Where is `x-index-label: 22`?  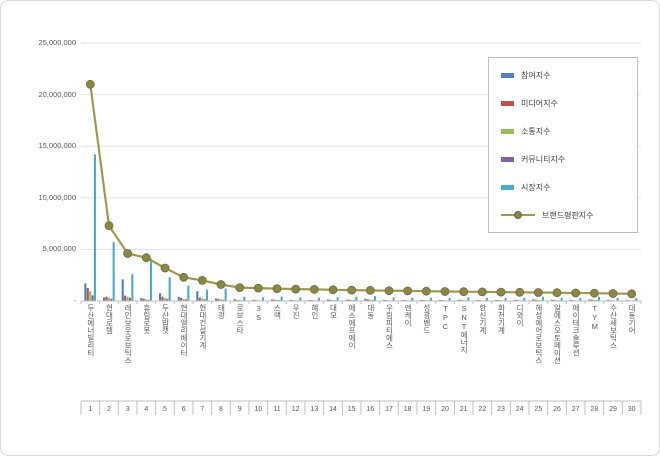 x-index-label: 22 is located at coordinates (482, 409).